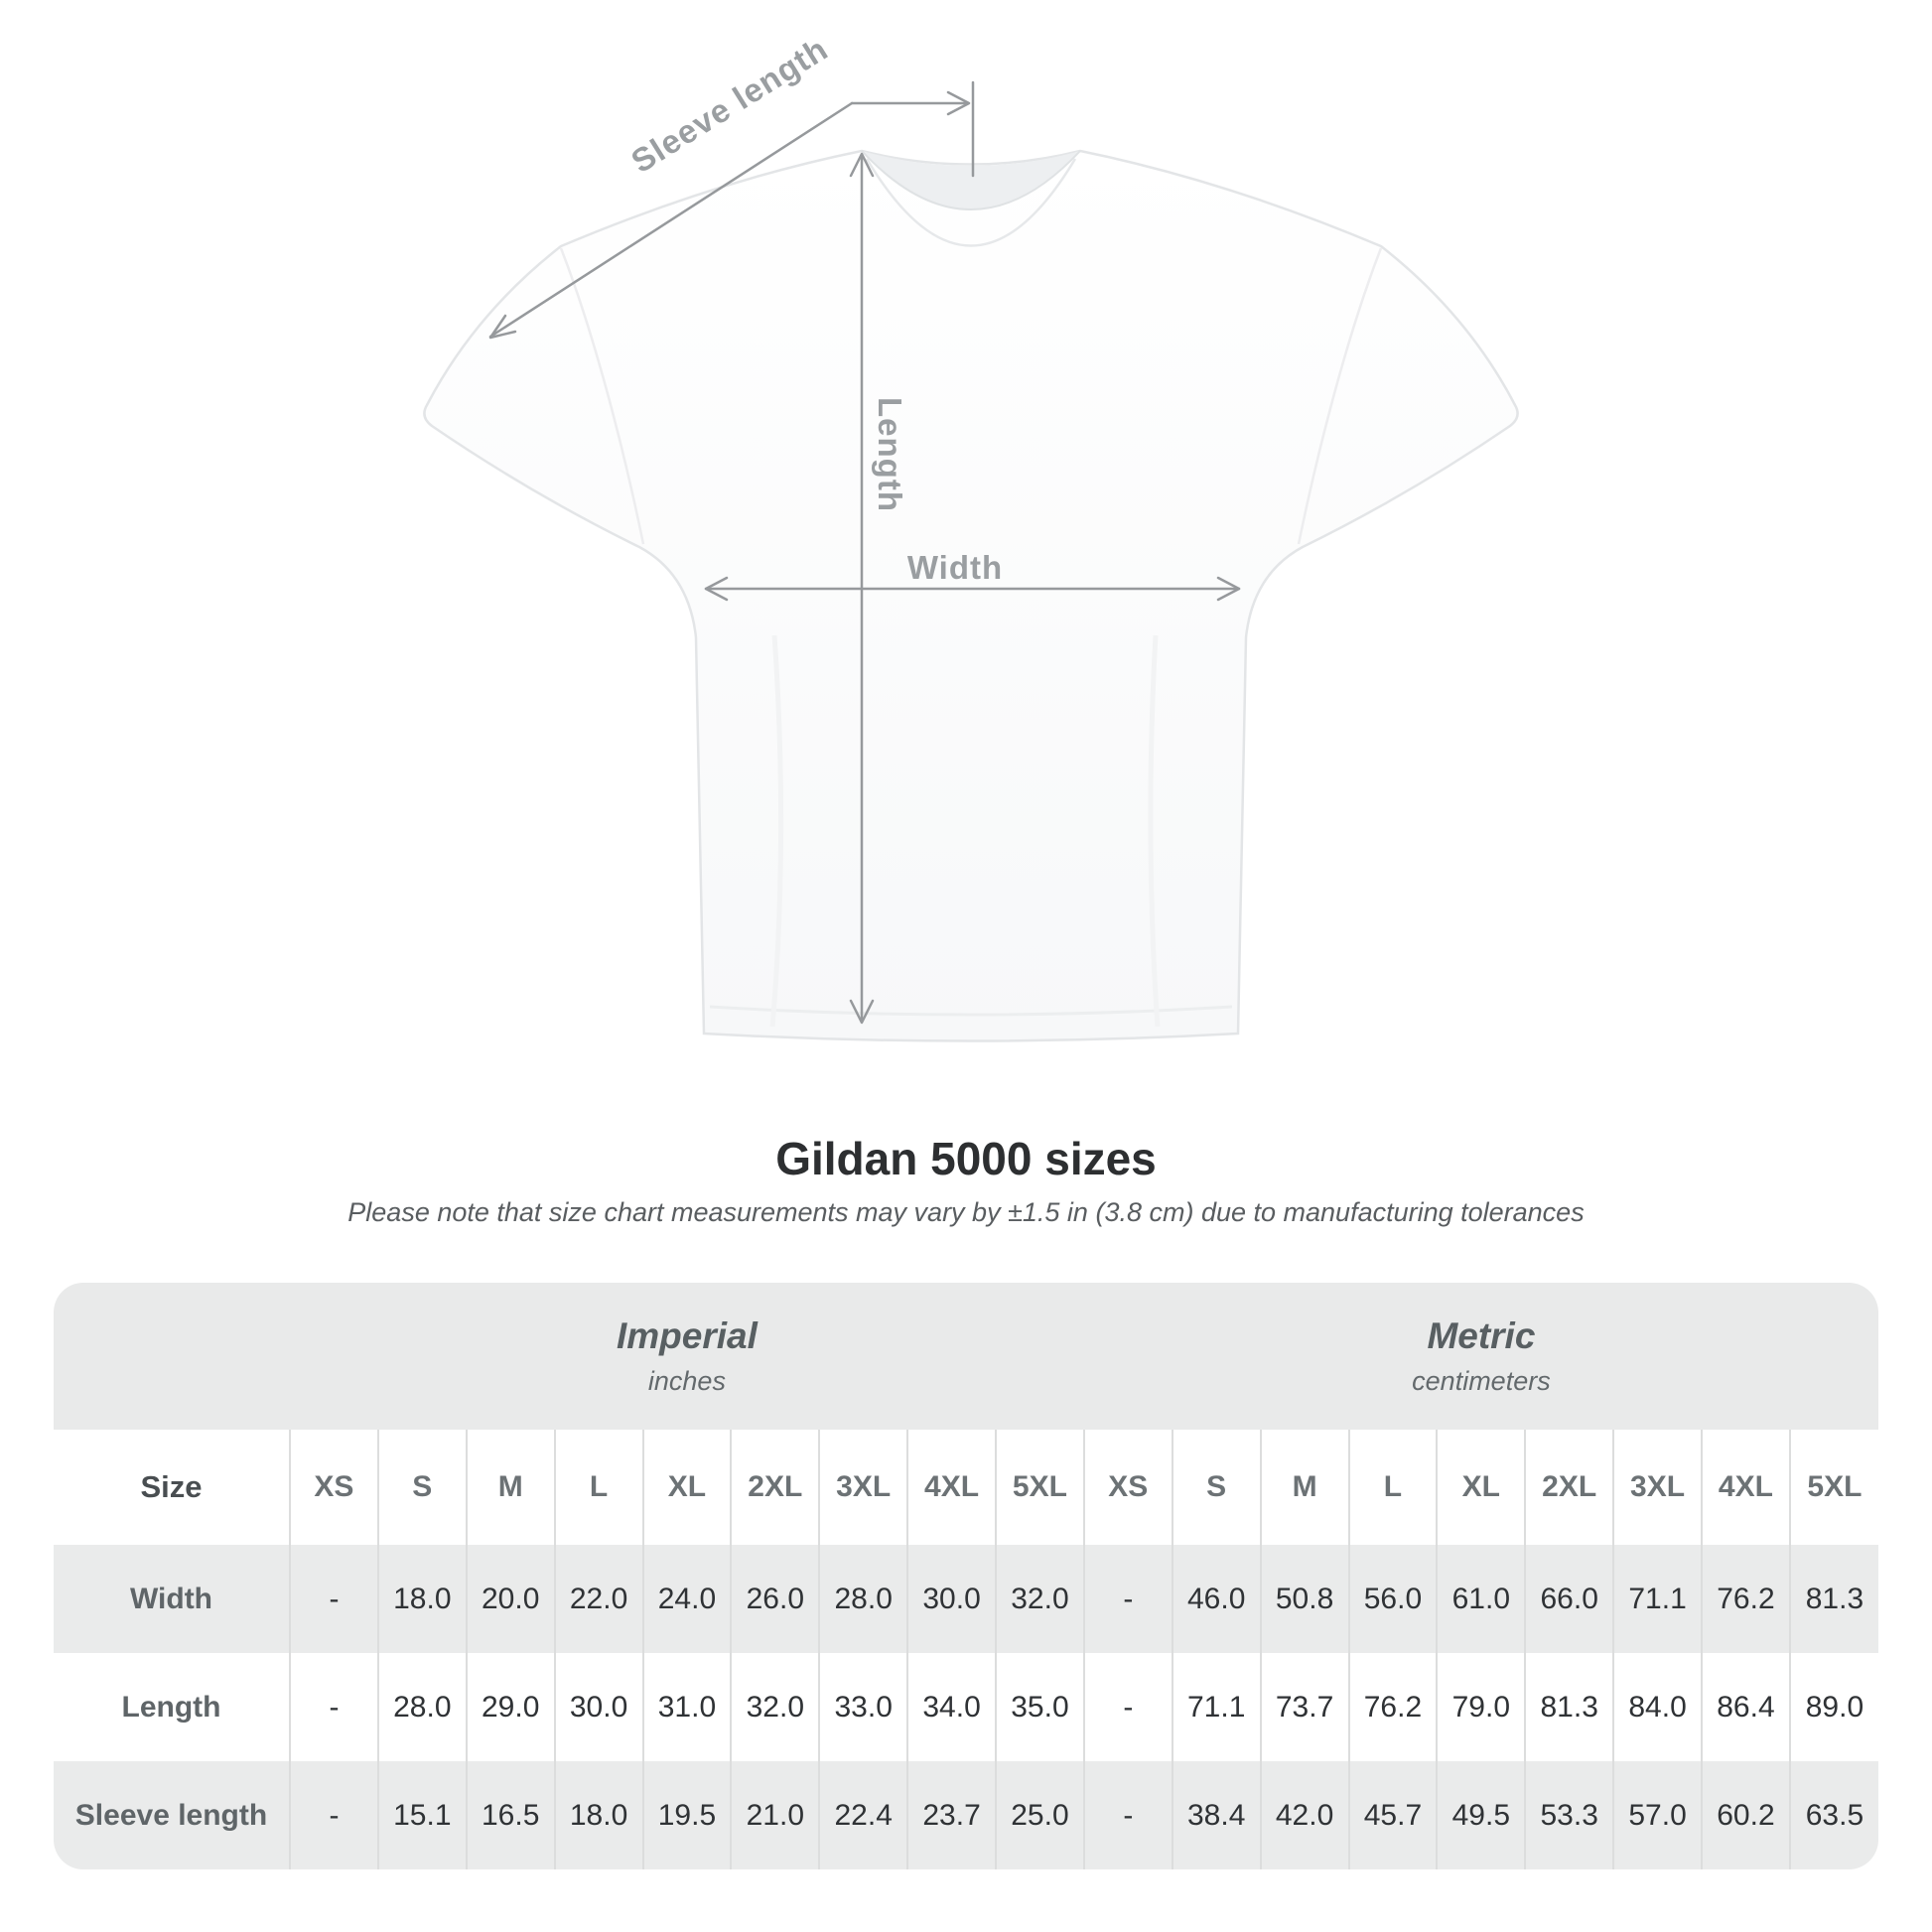 The height and width of the screenshot is (1932, 1932). What do you see at coordinates (511, 1599) in the screenshot?
I see `measurement-cell: 20.0` at bounding box center [511, 1599].